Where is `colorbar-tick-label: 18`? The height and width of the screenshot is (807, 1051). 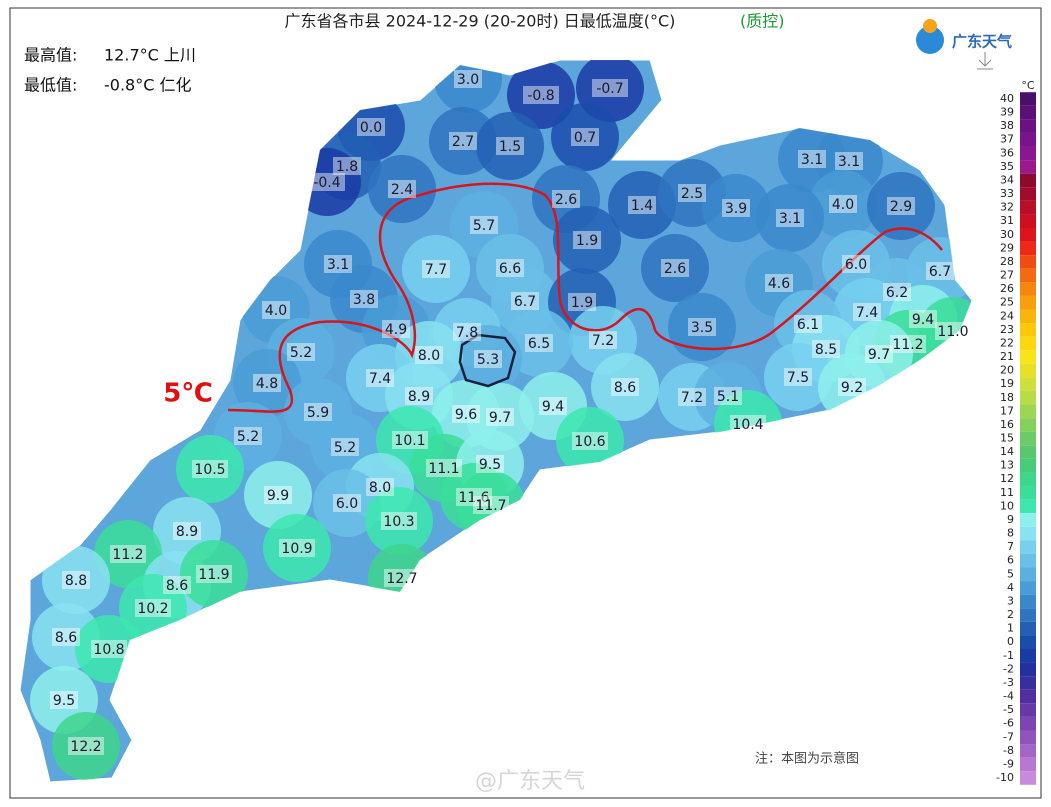 colorbar-tick-label: 18 is located at coordinates (1007, 397).